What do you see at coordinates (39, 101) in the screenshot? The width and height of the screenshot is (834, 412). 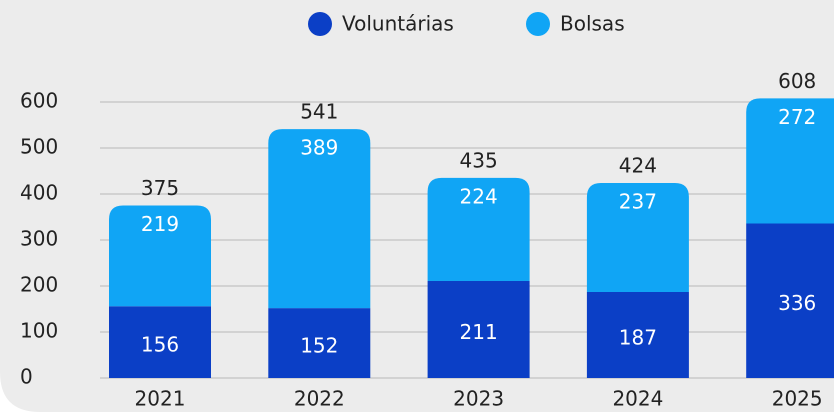 I see `y-tick-label: 600` at bounding box center [39, 101].